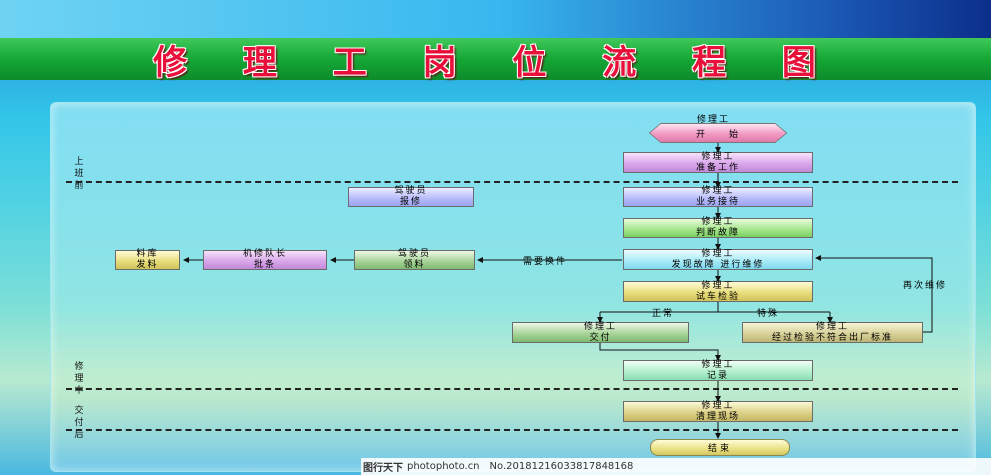 Image resolution: width=991 pixels, height=475 pixels. Describe the element at coordinates (545, 262) in the screenshot. I see `edge-label-need-parts: 需要换件` at that location.